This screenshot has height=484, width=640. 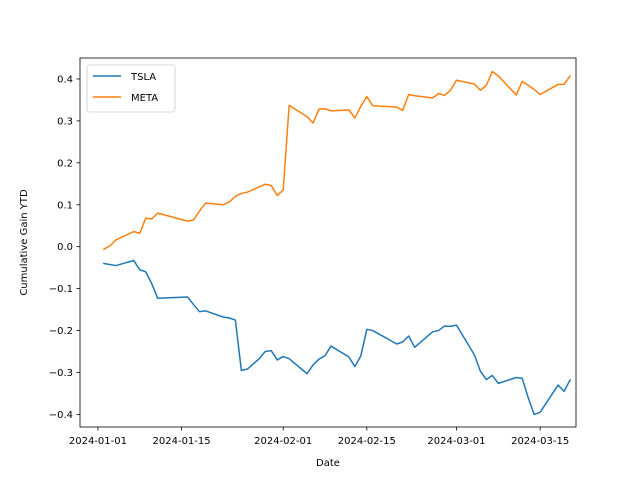 I want to click on y-axis-ticks: −0.4 −0.3 −0.2 −0.1 0.0 0.1 0.2 0.3 0.4, so click(x=64, y=247).